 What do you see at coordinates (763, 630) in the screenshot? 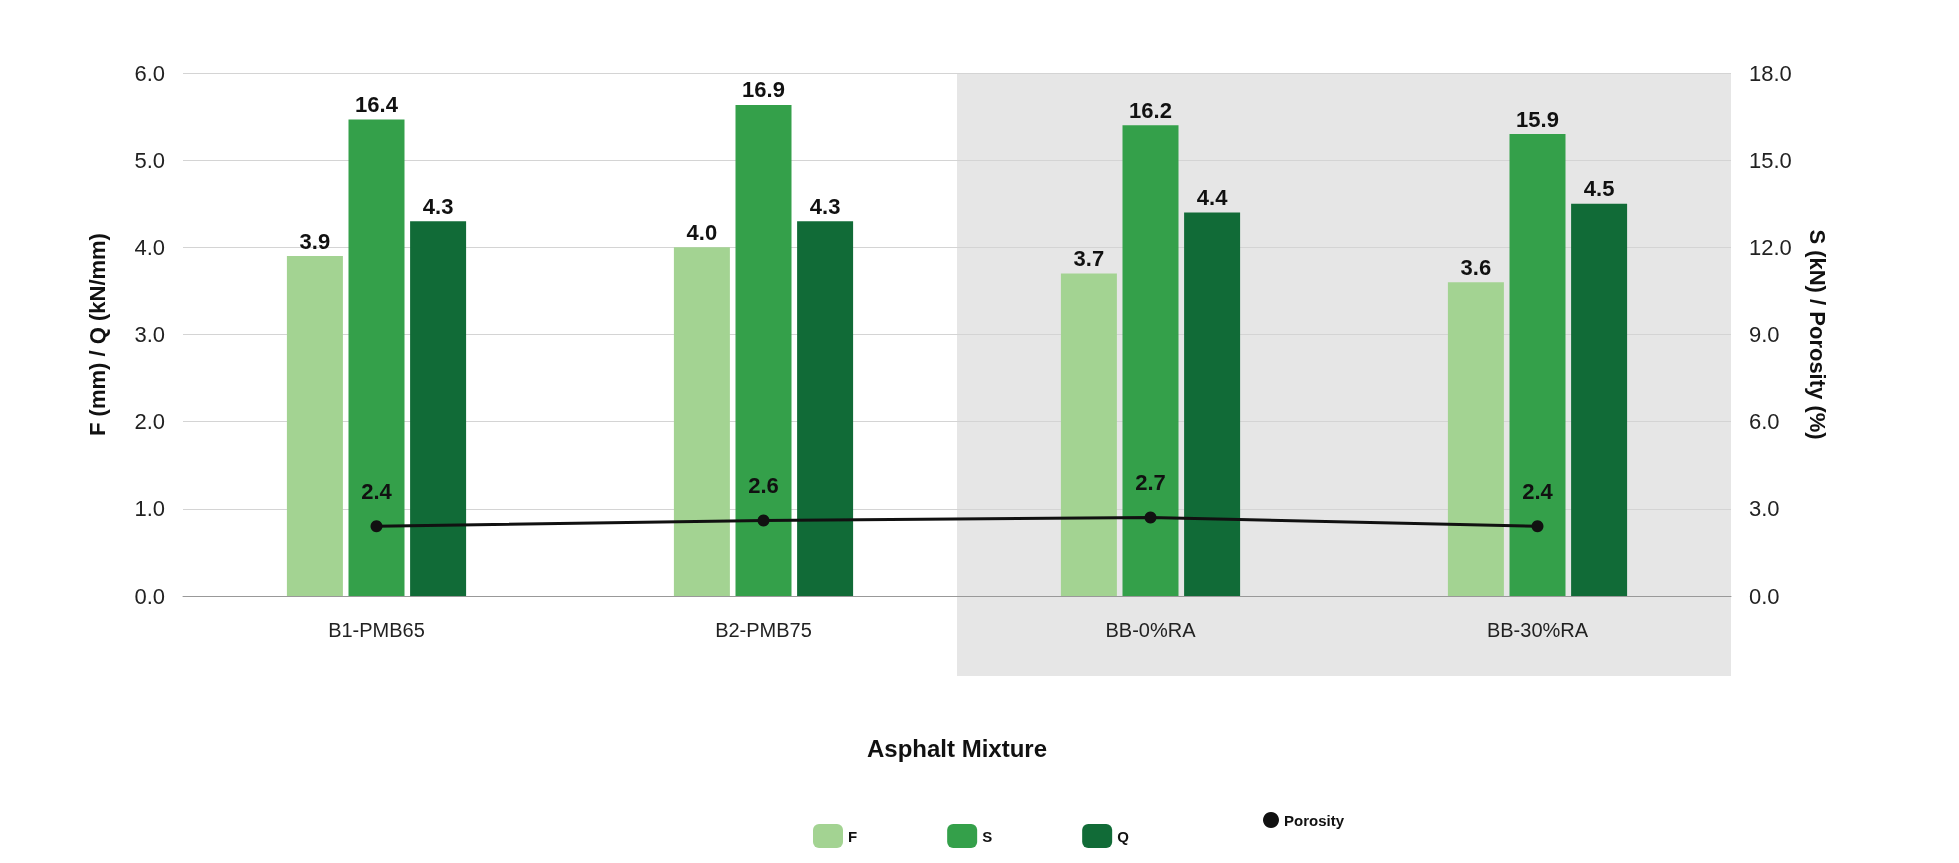
I see `x-tick-label: B2-PMB75` at bounding box center [763, 630].